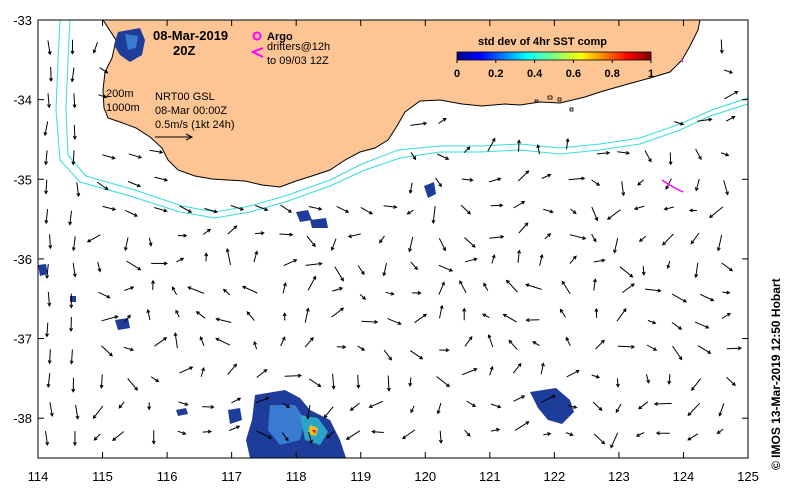 The width and height of the screenshot is (790, 492). Describe the element at coordinates (257, 52) in the screenshot. I see `drifter-marker-icon` at that location.